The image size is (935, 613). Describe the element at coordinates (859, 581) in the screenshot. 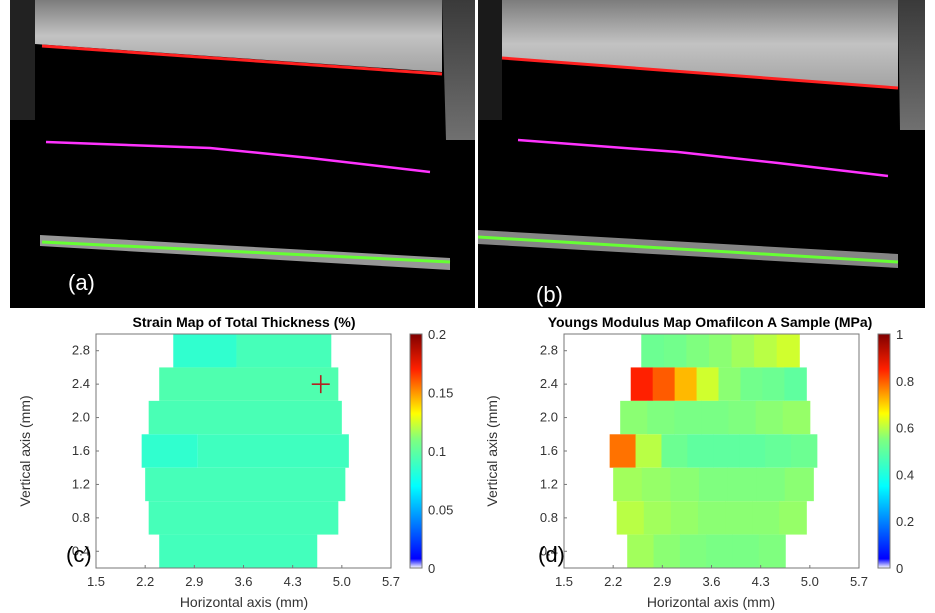

I see `x-tick-label-1-6: 5.7` at that location.